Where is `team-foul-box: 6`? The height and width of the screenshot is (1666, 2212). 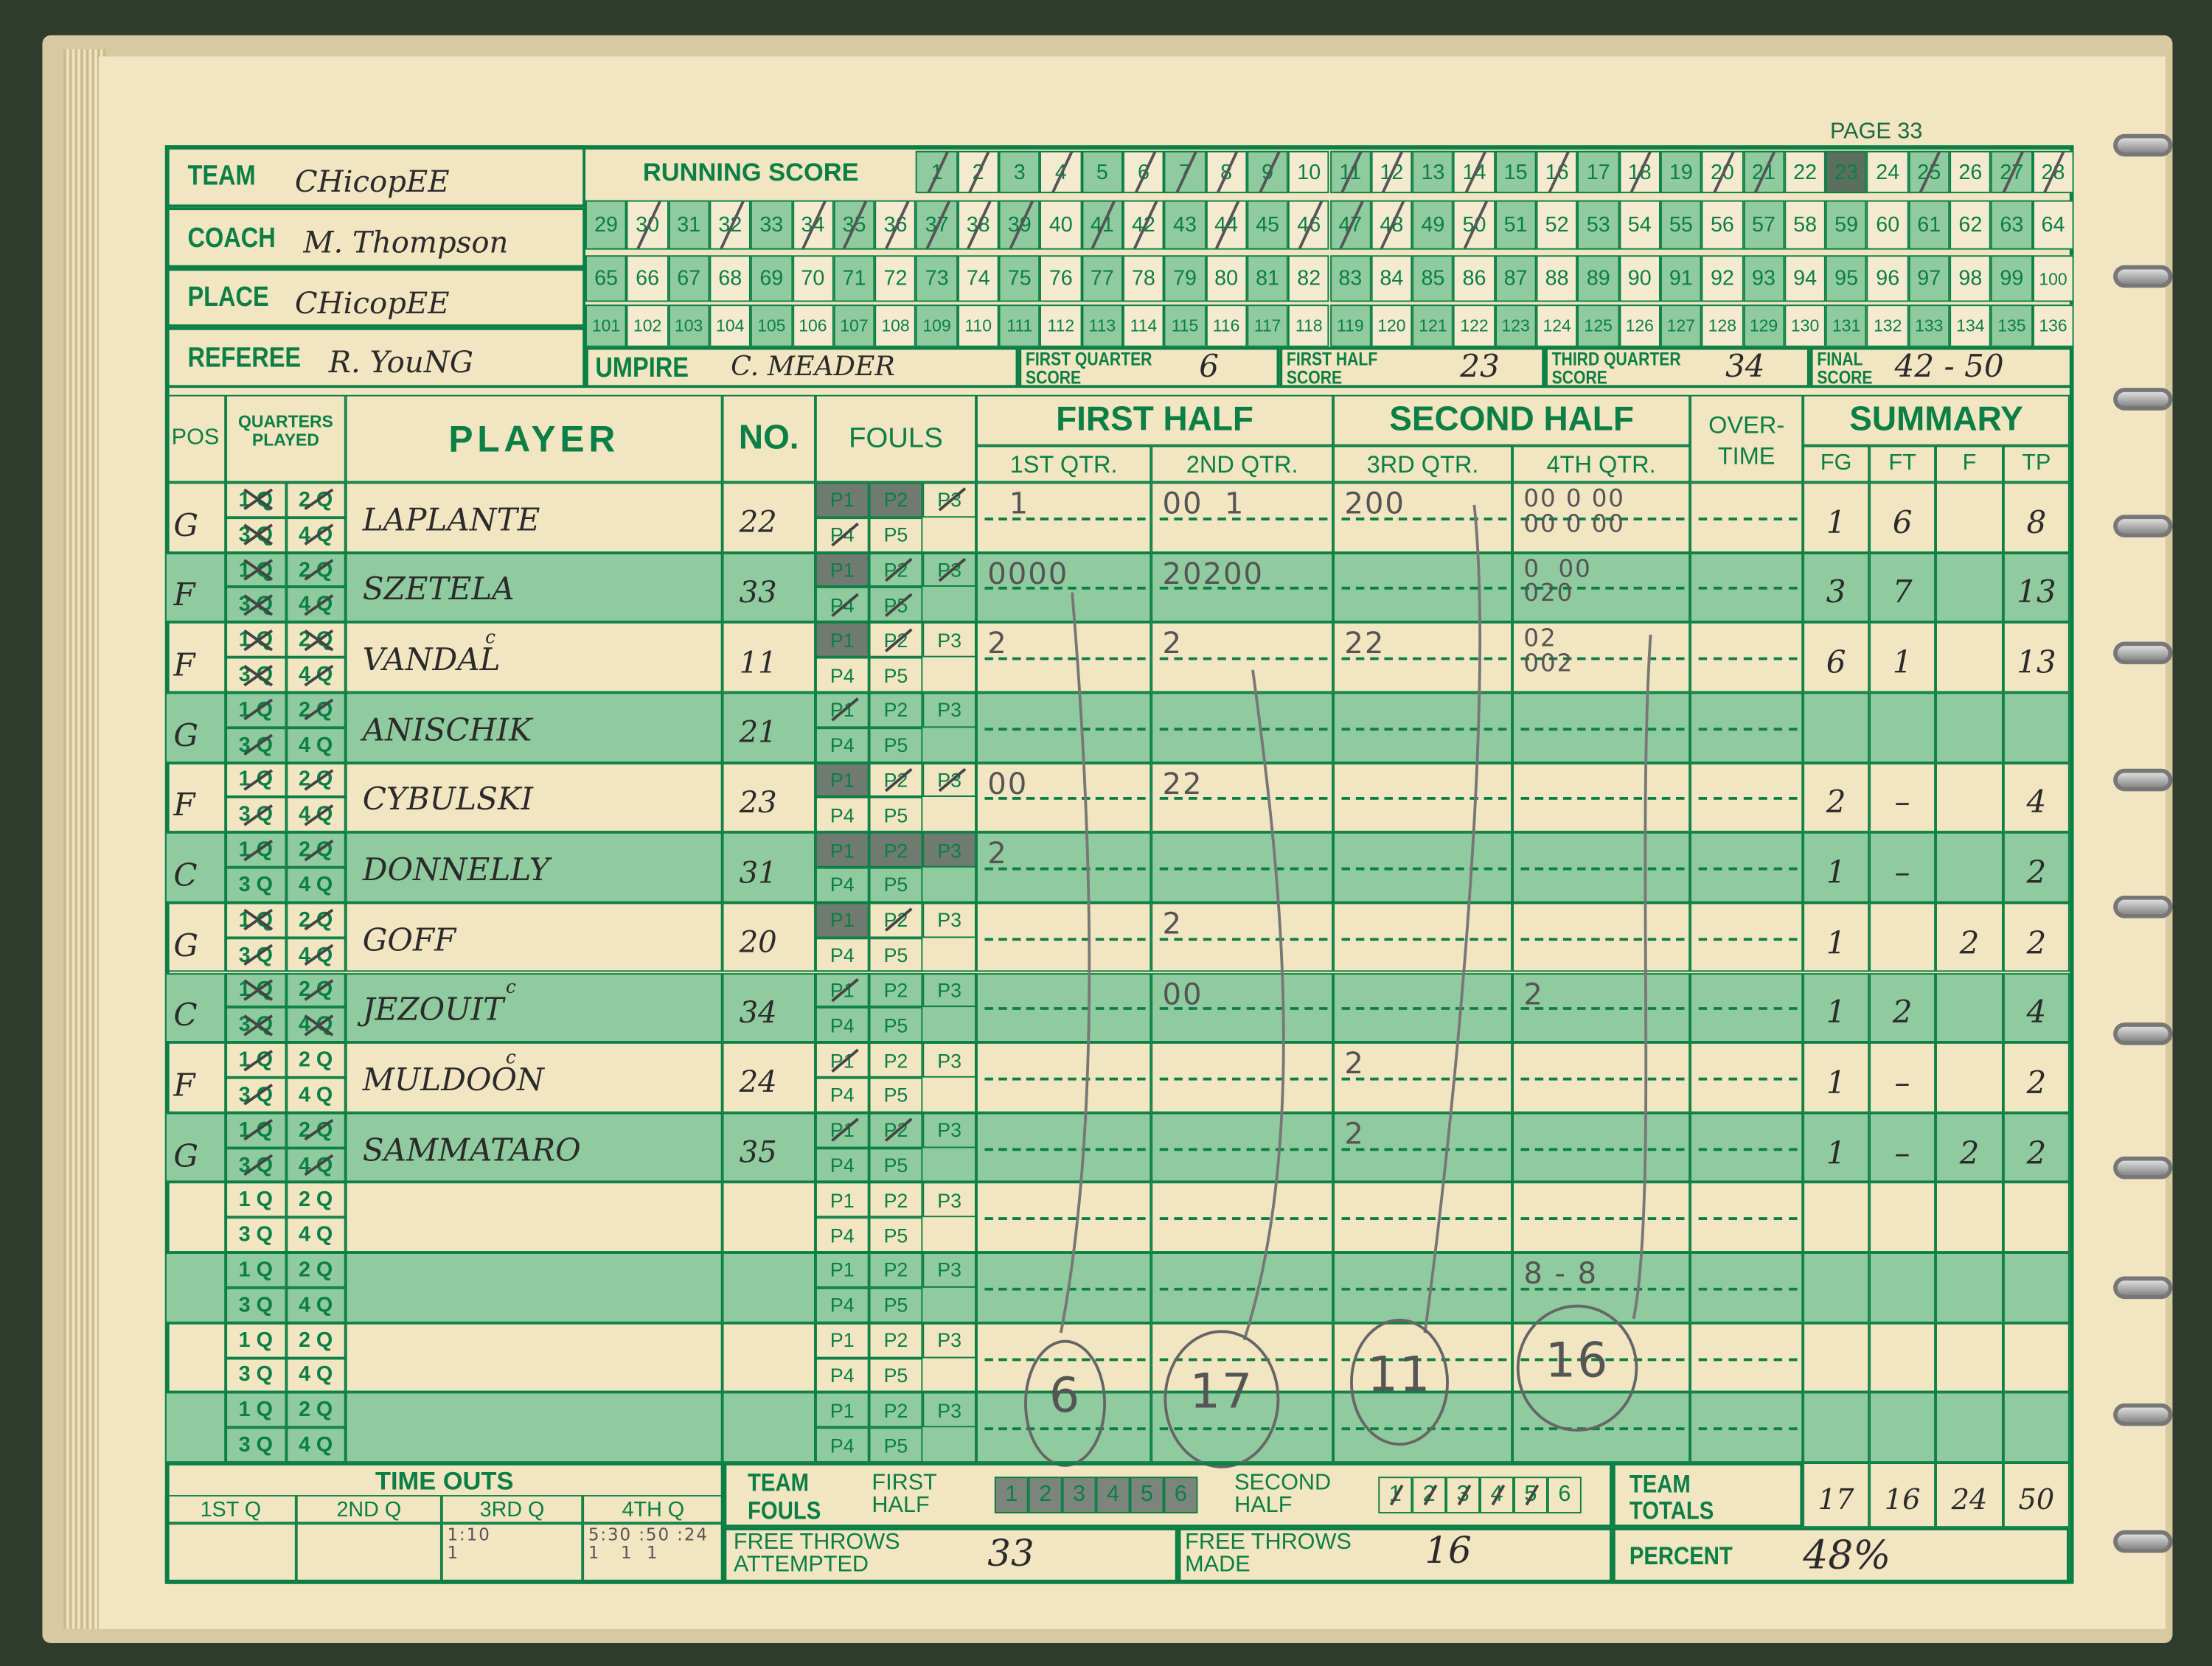
team-foul-box: 6 is located at coordinates (1181, 1495).